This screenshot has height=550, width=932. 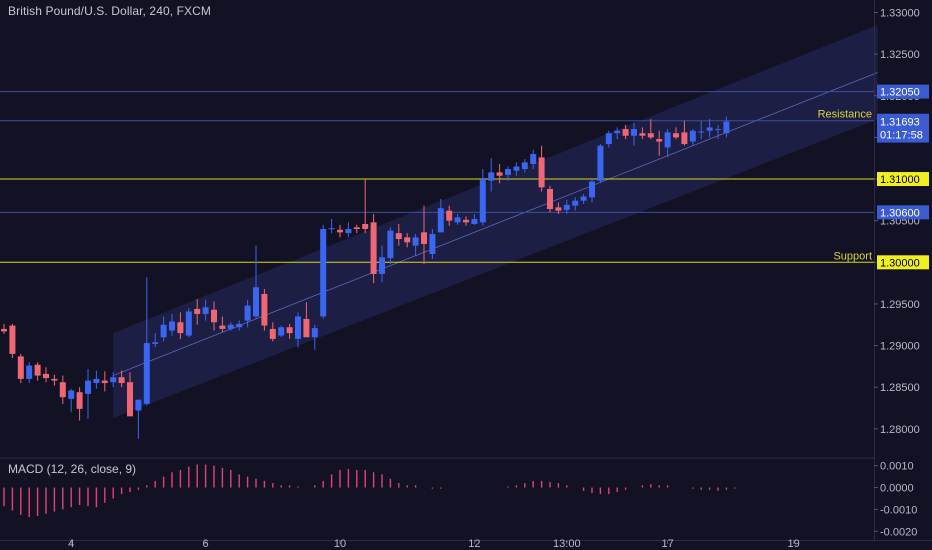 I want to click on last-price-label: 1.31693, so click(x=900, y=123).